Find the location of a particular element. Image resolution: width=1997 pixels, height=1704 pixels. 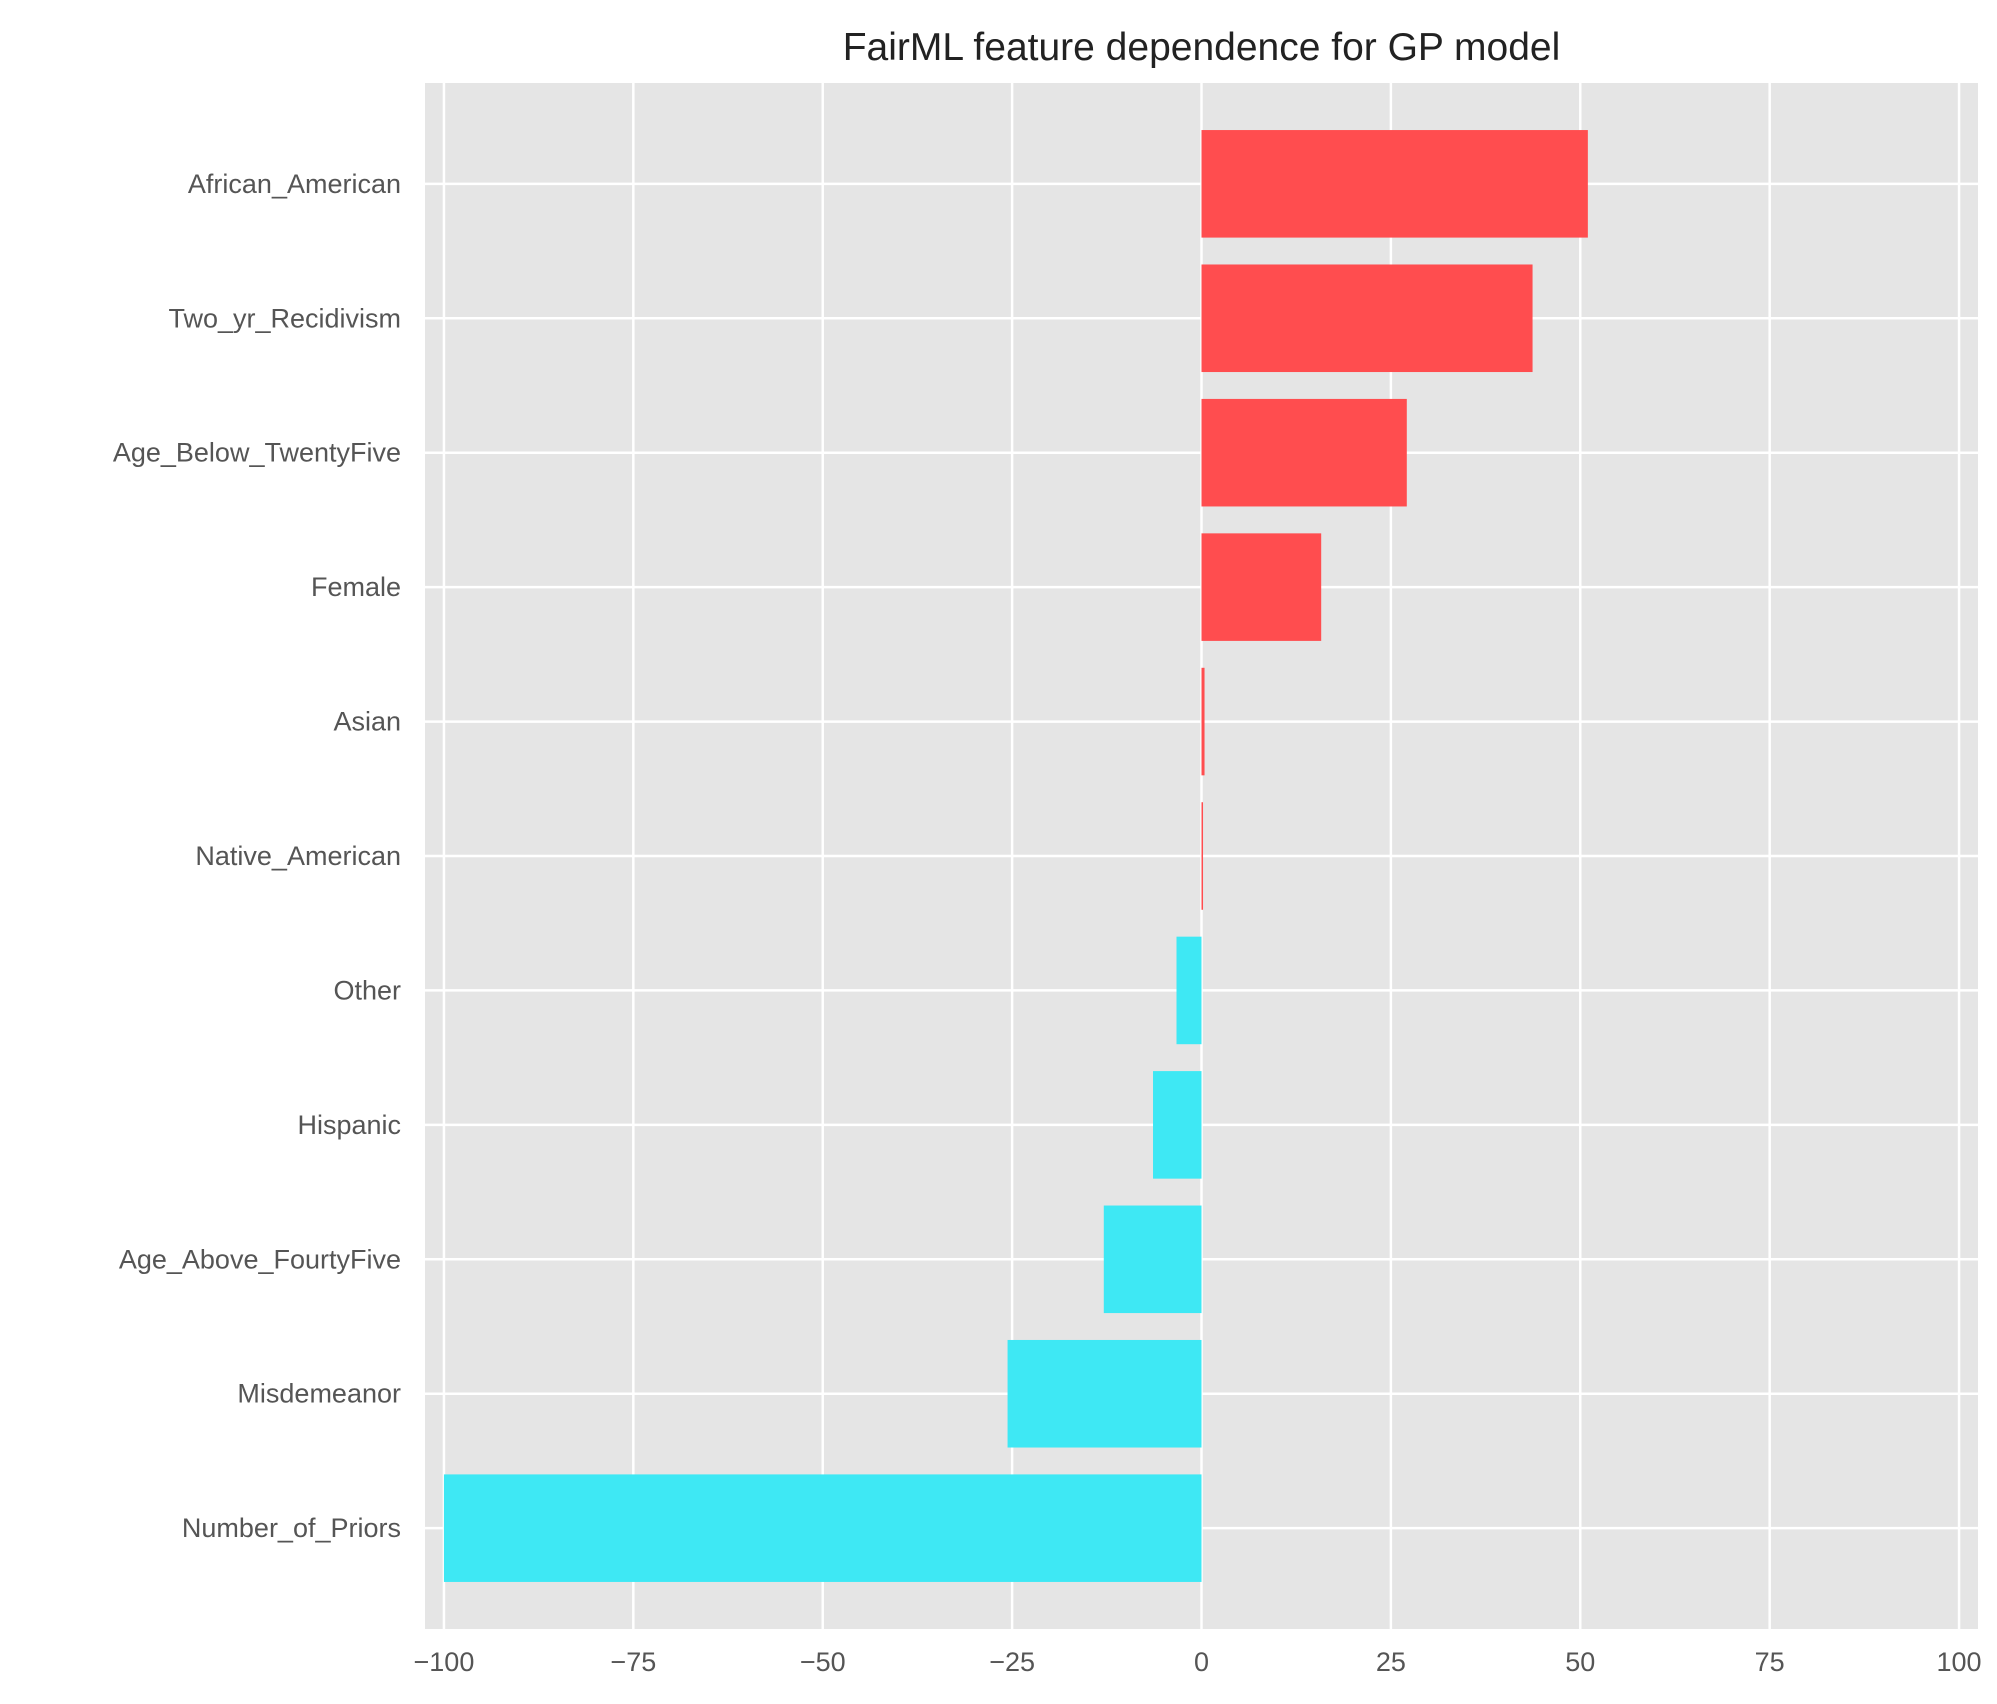

bar-misdemeanor is located at coordinates (1104, 1393).